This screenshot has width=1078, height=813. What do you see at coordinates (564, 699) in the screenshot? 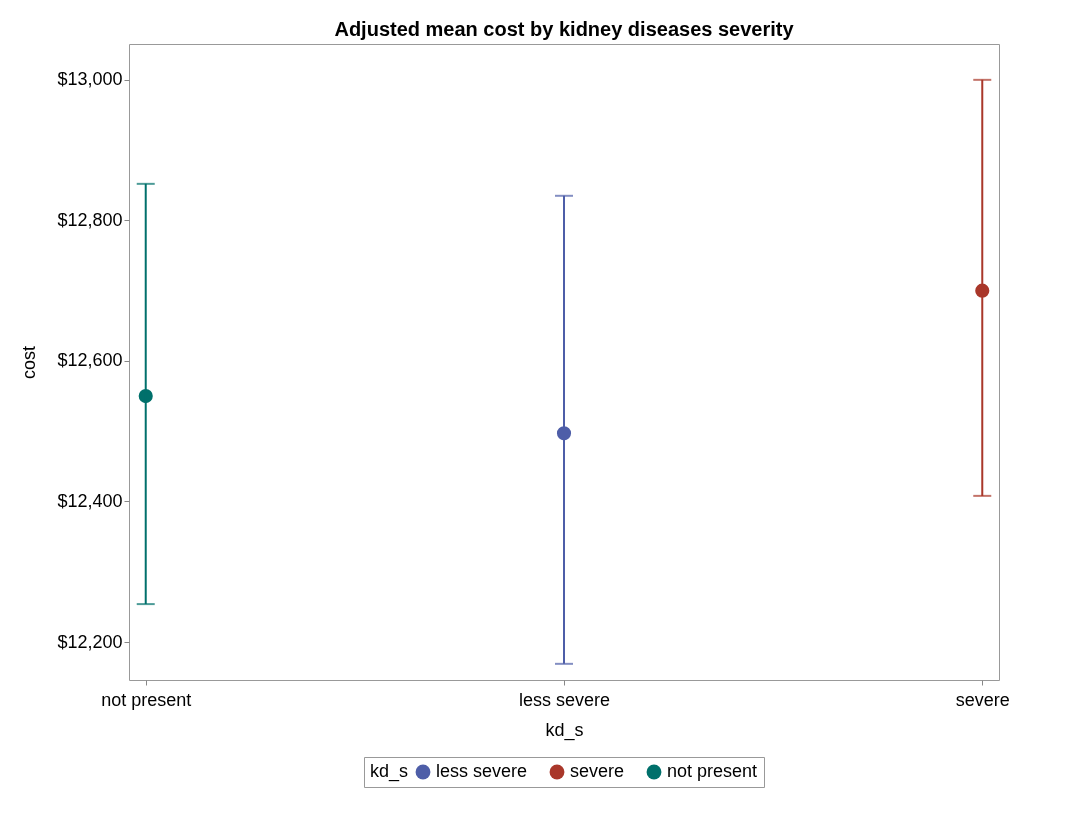
I see `x-tick-label: less severe` at bounding box center [564, 699].